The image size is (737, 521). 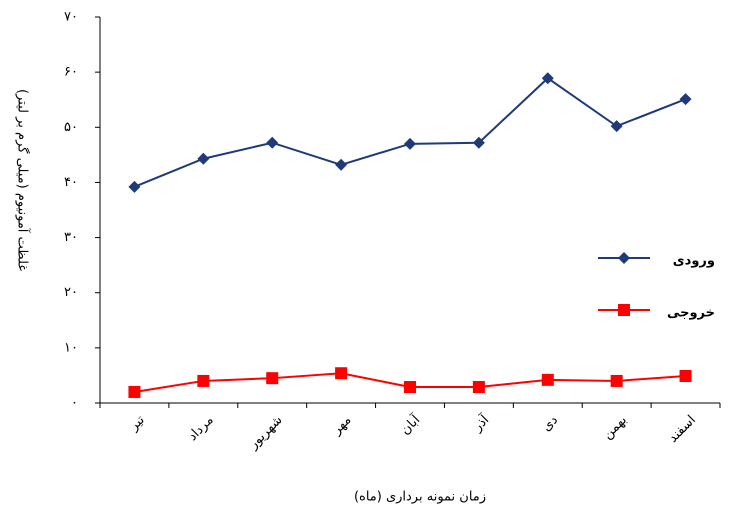 What do you see at coordinates (23, 180) in the screenshot?
I see `y-axis-label: غلظت آمونیوم (میلی گرم بر لیتر)` at bounding box center [23, 180].